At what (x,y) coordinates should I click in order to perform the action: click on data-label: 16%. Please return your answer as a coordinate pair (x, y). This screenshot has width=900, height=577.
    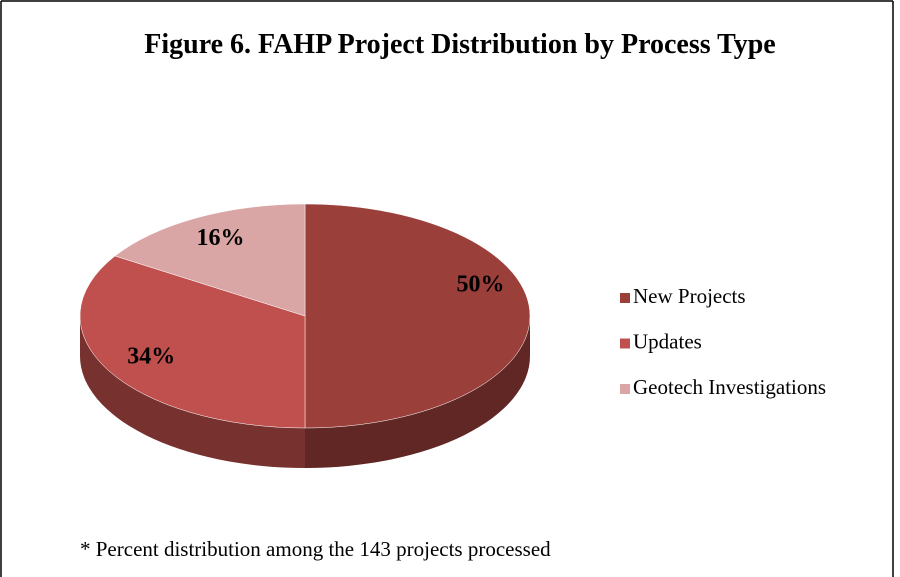
    Looking at the image, I should click on (220, 238).